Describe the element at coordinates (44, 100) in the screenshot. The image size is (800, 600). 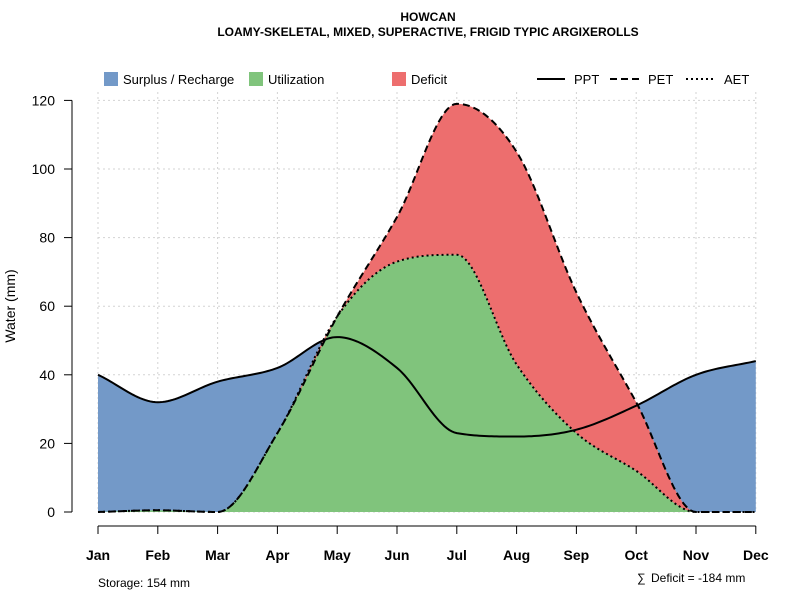
I see `y-tick-label-6: 120` at that location.